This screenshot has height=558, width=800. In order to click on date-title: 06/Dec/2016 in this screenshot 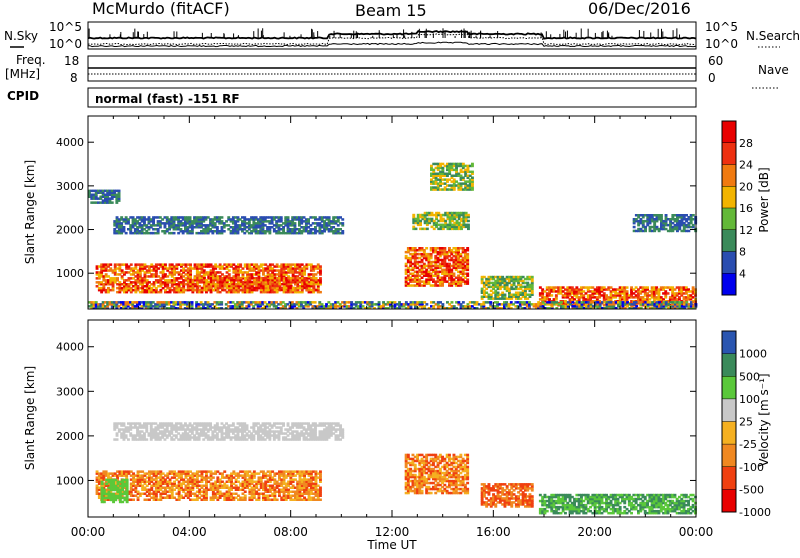, I will do `click(639, 9)`.